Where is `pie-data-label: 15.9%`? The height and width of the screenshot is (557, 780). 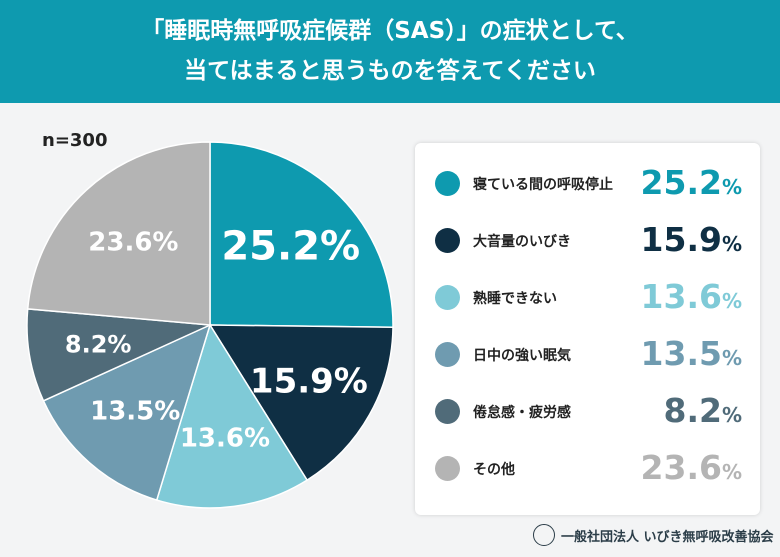 pie-data-label: 15.9% is located at coordinates (309, 381).